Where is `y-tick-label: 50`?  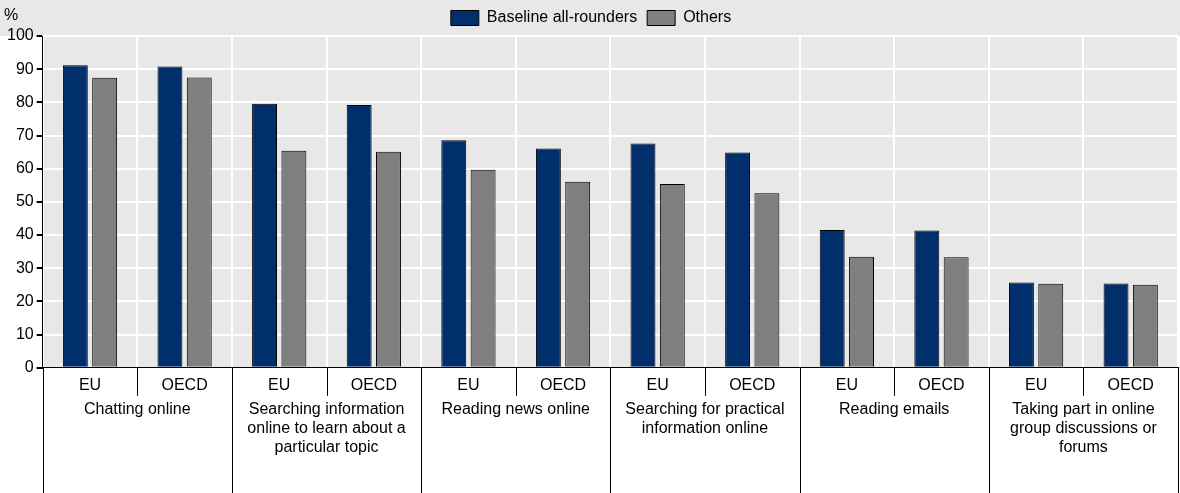
y-tick-label: 50 is located at coordinates (24, 201).